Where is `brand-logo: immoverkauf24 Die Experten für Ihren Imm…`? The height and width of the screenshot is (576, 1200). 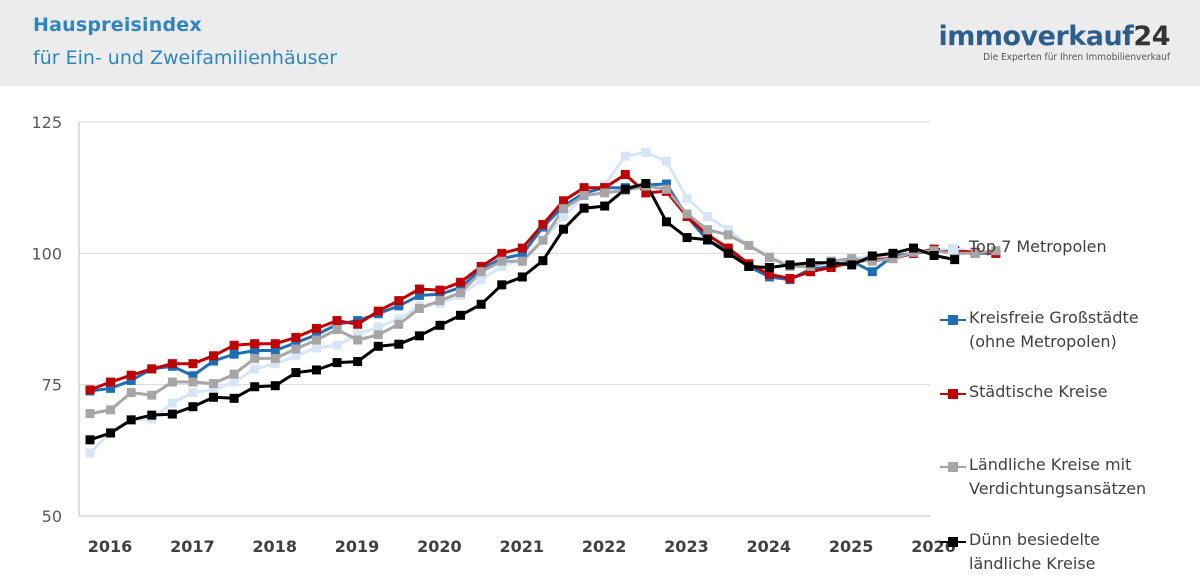 brand-logo: immoverkauf24 Die Experten für Ihren Imm… is located at coordinates (1054, 43).